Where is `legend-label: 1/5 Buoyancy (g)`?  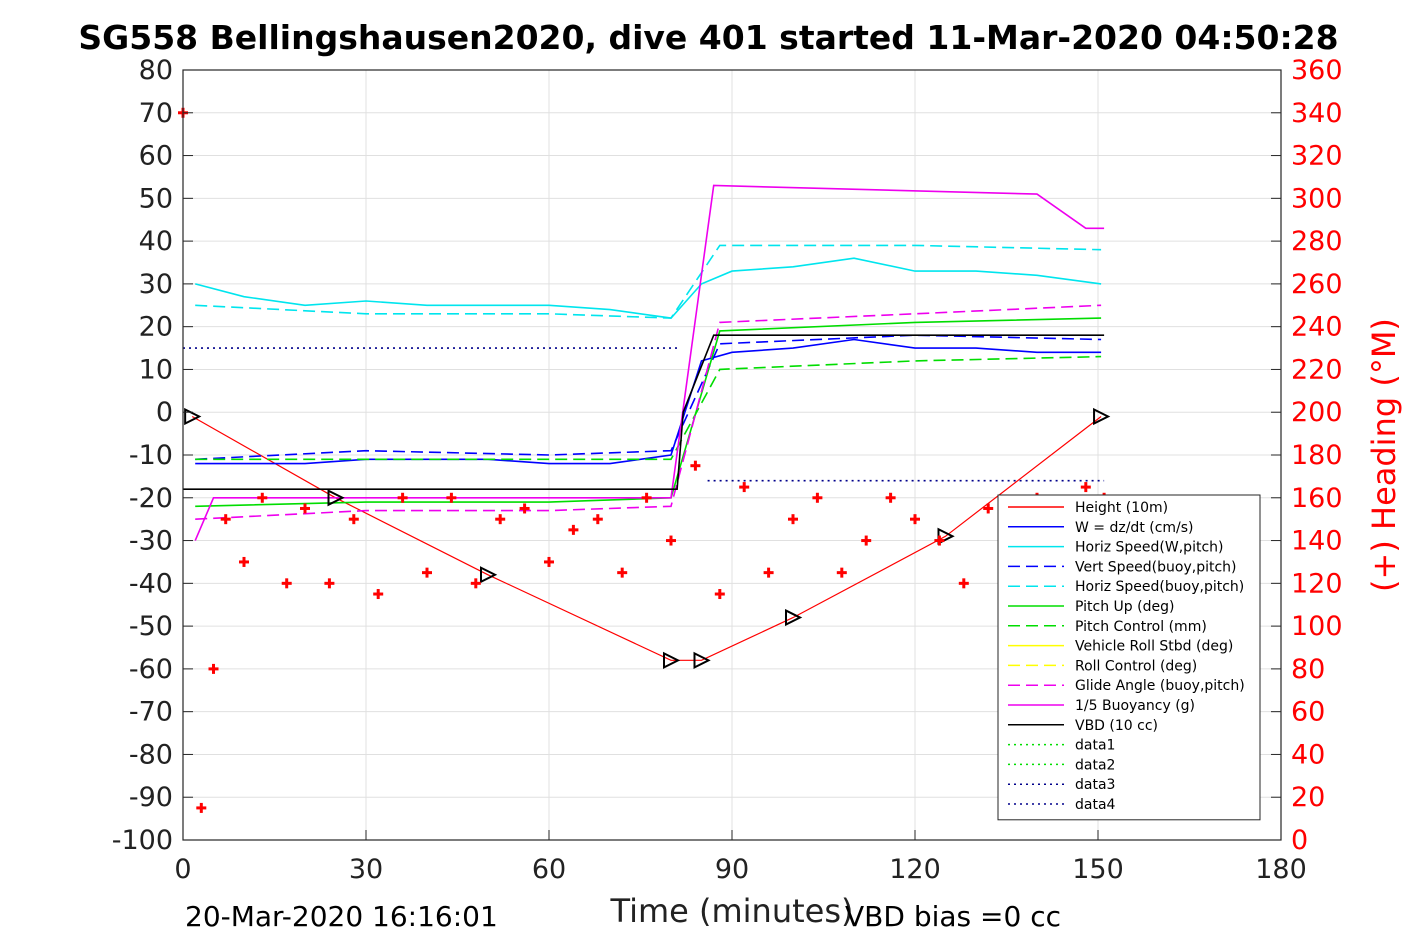 legend-label: 1/5 Buoyancy (g) is located at coordinates (1135, 706).